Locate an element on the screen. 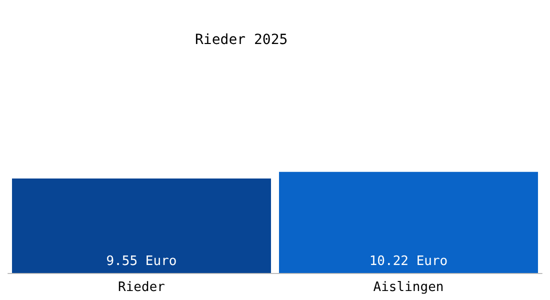  x-tick-label: Rieder is located at coordinates (142, 287).